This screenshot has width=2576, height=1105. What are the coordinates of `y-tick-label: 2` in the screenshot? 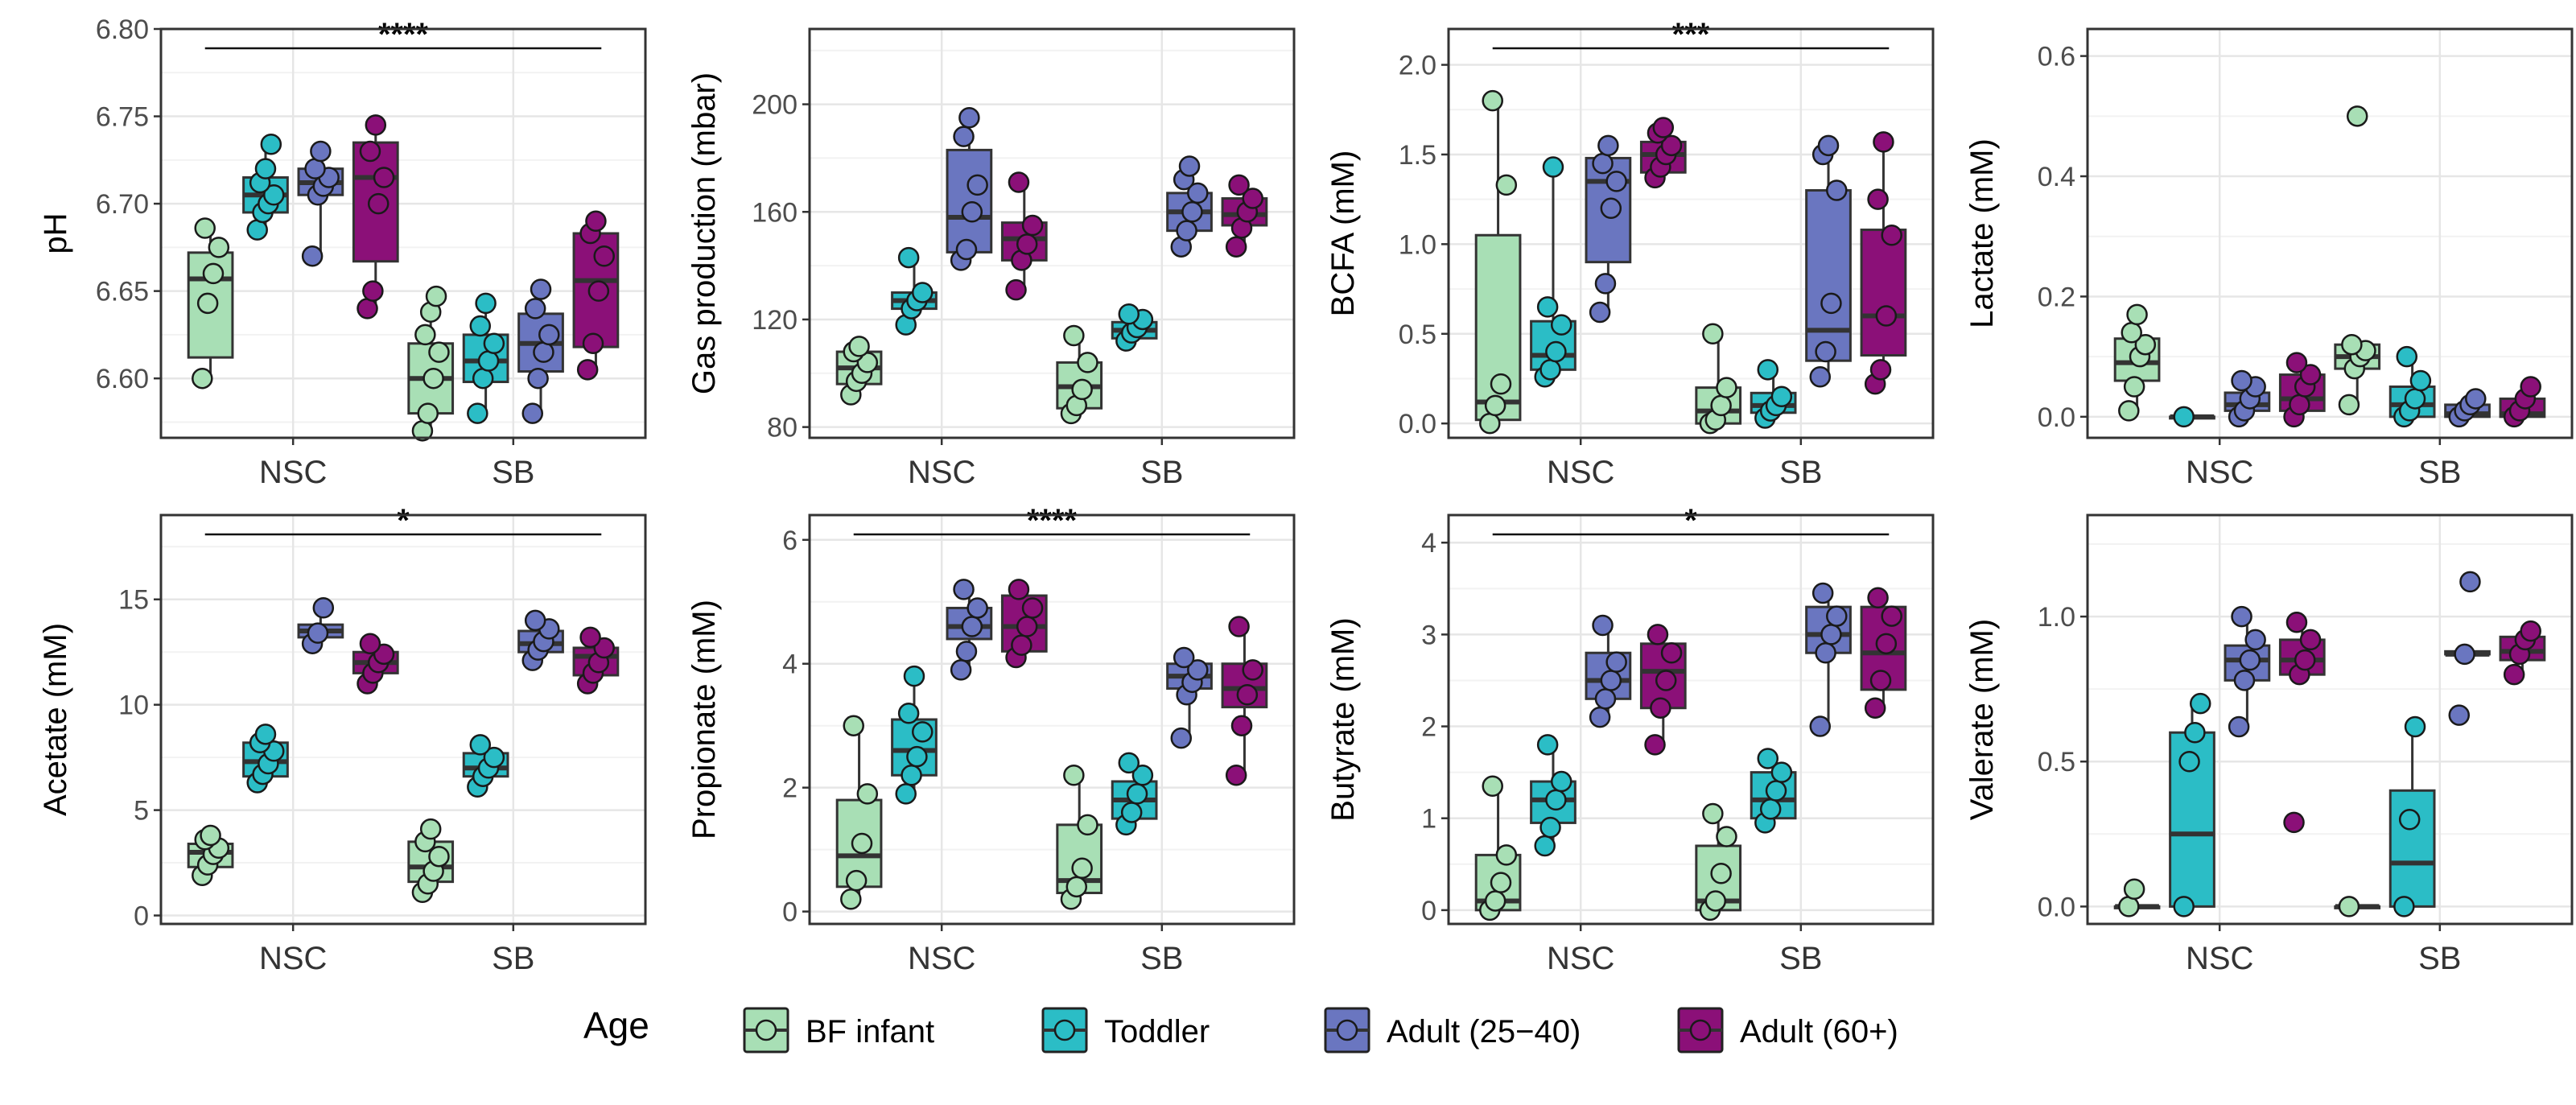 It's located at (790, 788).